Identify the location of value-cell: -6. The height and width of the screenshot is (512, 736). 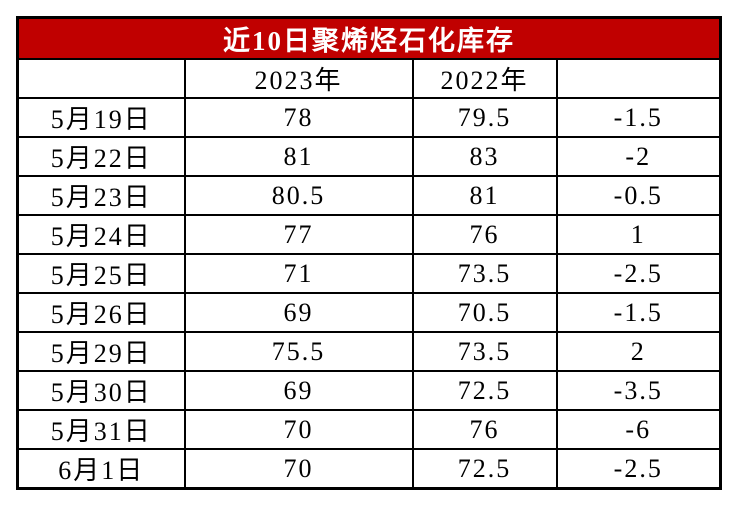
(638, 429).